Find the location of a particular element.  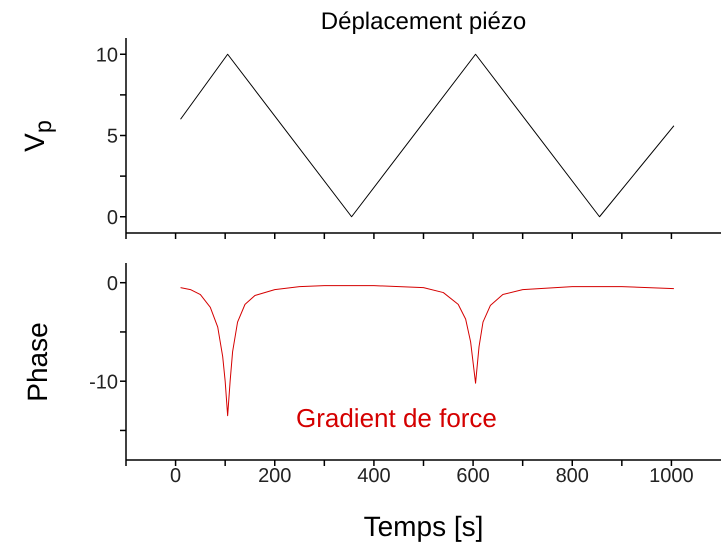

y-tick-label: 5 is located at coordinates (112, 137).